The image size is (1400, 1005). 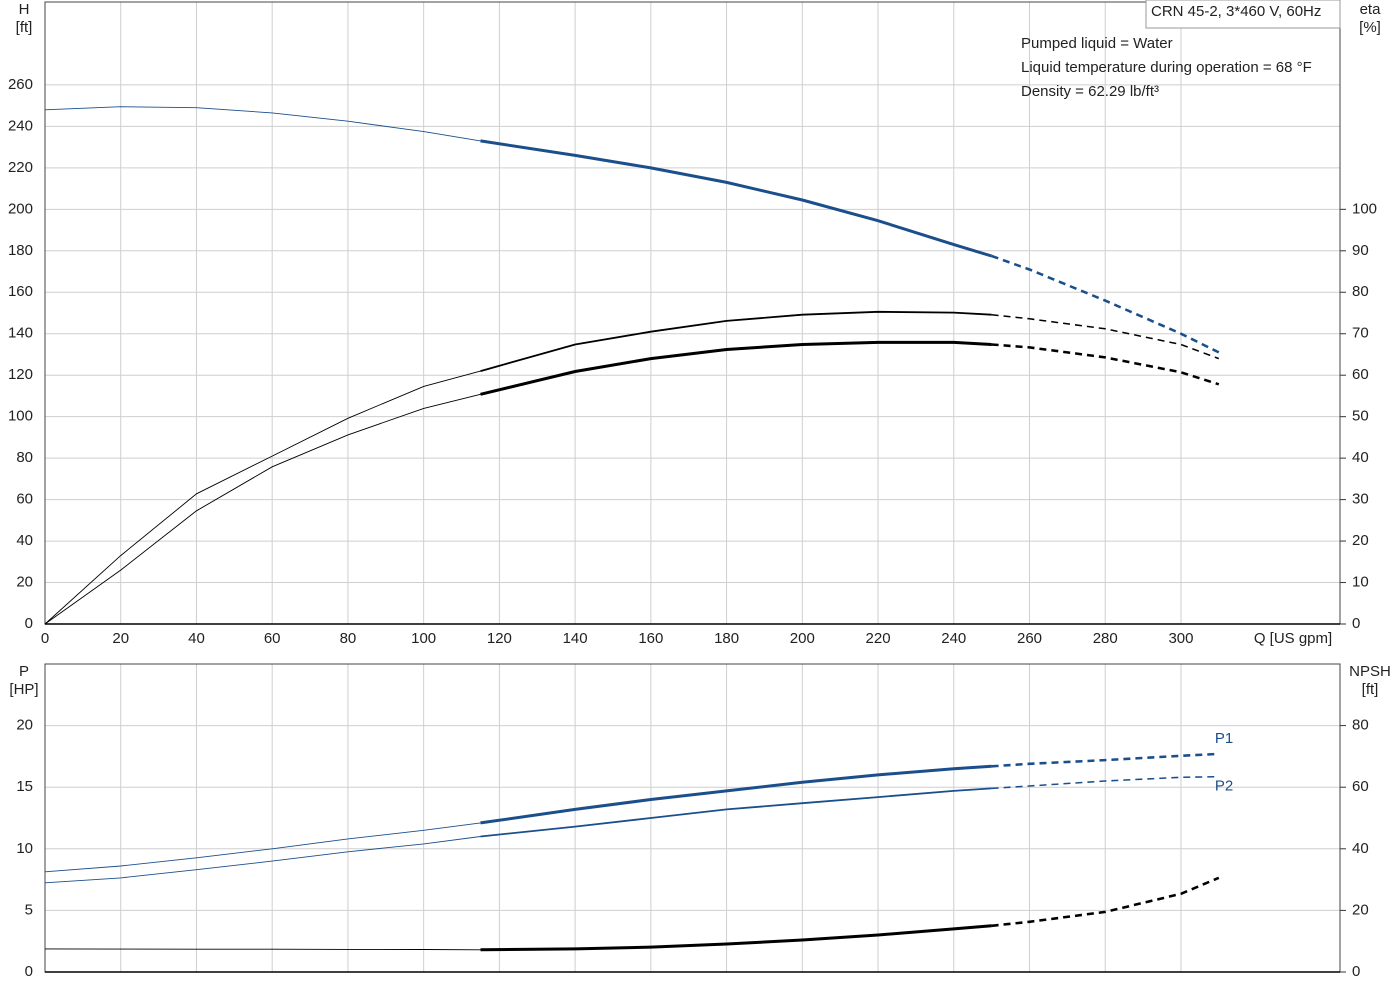 I want to click on x-tick-label: 160, so click(x=650, y=638).